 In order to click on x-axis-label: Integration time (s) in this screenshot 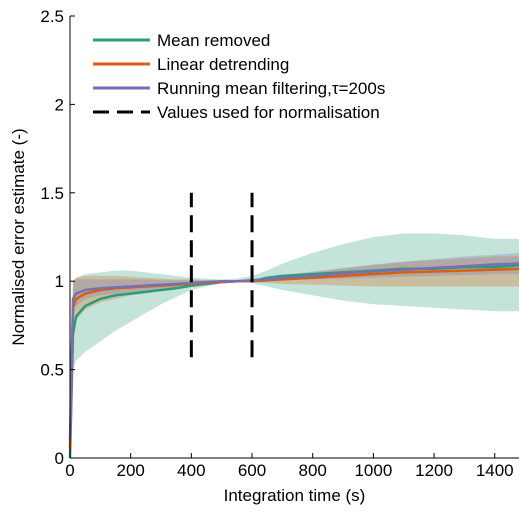, I will do `click(295, 495)`.